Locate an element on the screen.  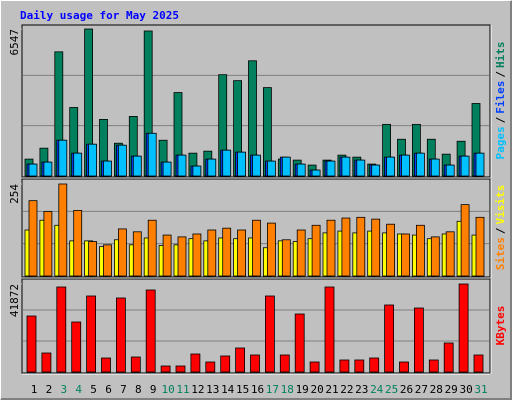
legend: Sites / Visits is located at coordinates (500, 228).